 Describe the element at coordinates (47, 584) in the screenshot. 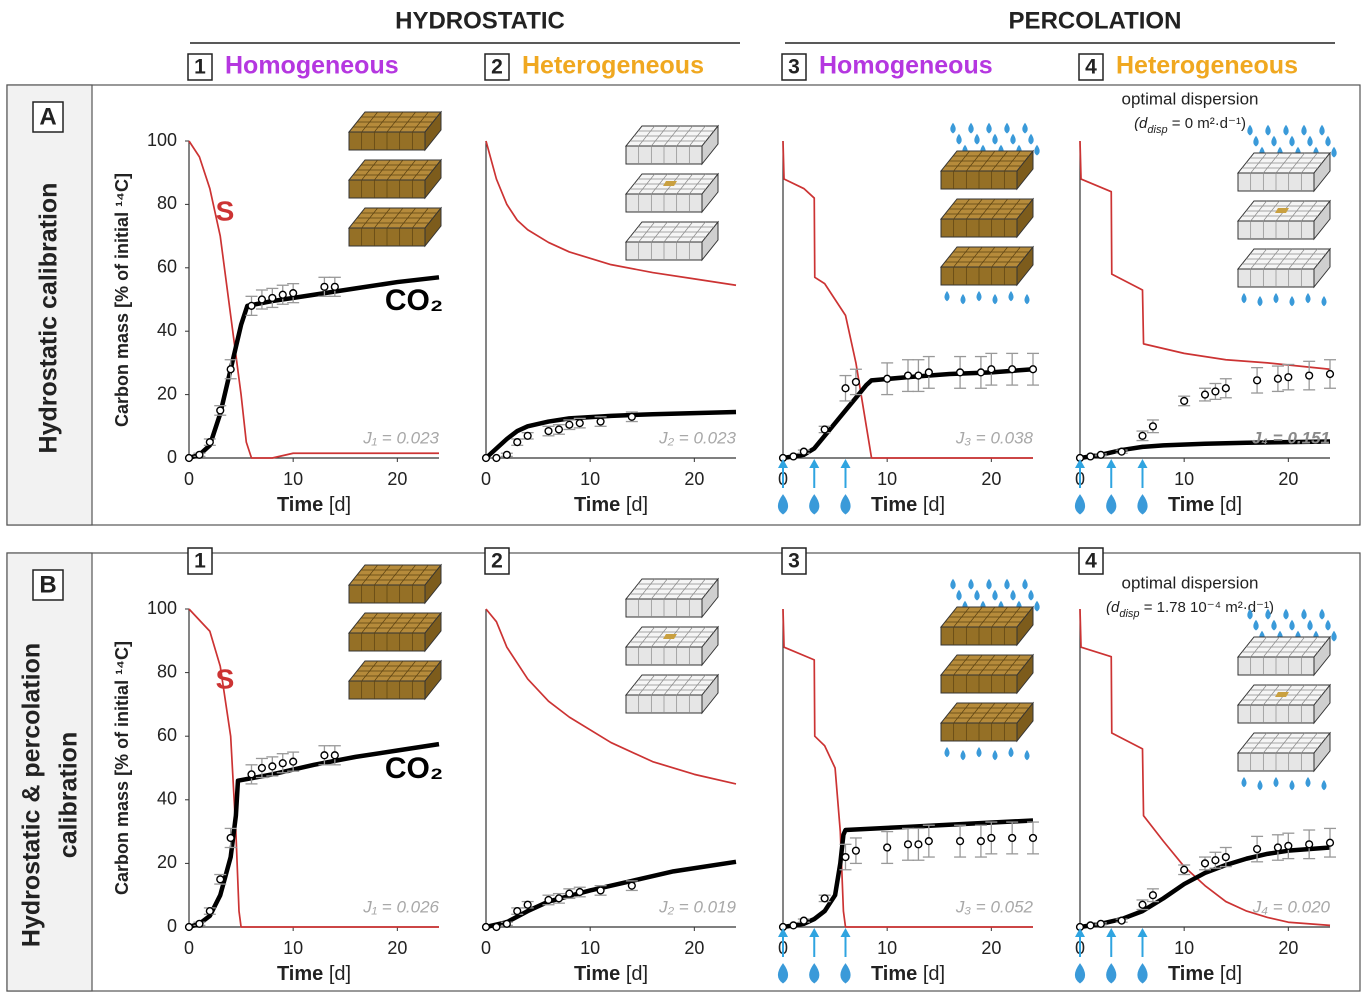

I see `row-letter: B` at that location.